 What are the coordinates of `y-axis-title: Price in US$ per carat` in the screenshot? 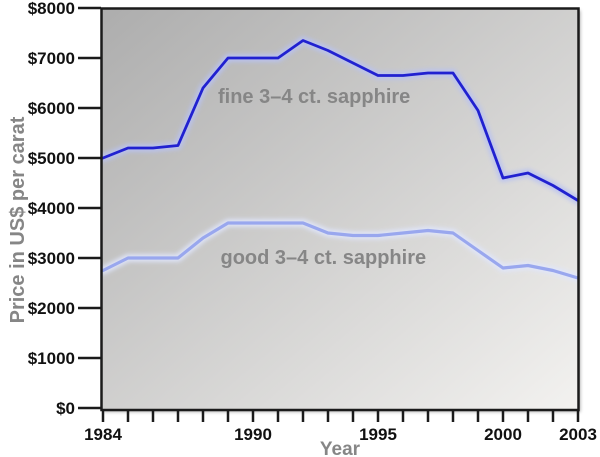 It's located at (18, 219).